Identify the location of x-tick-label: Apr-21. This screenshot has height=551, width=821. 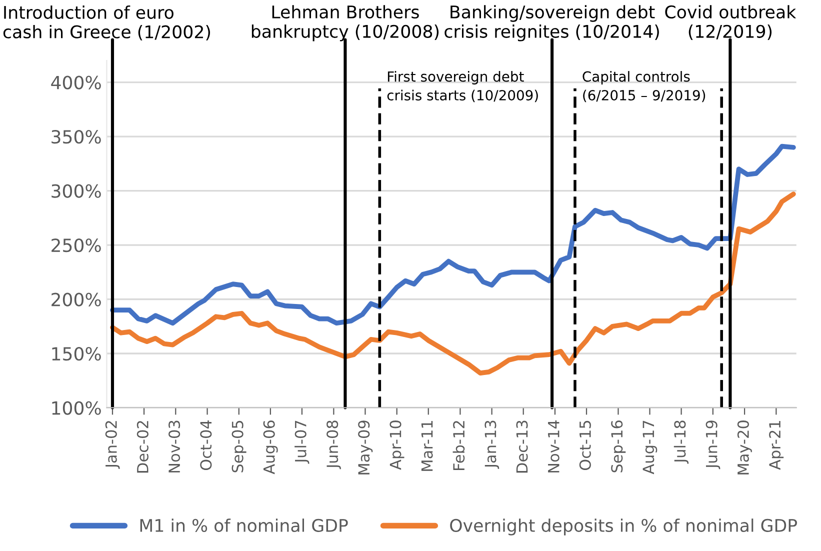
(776, 445).